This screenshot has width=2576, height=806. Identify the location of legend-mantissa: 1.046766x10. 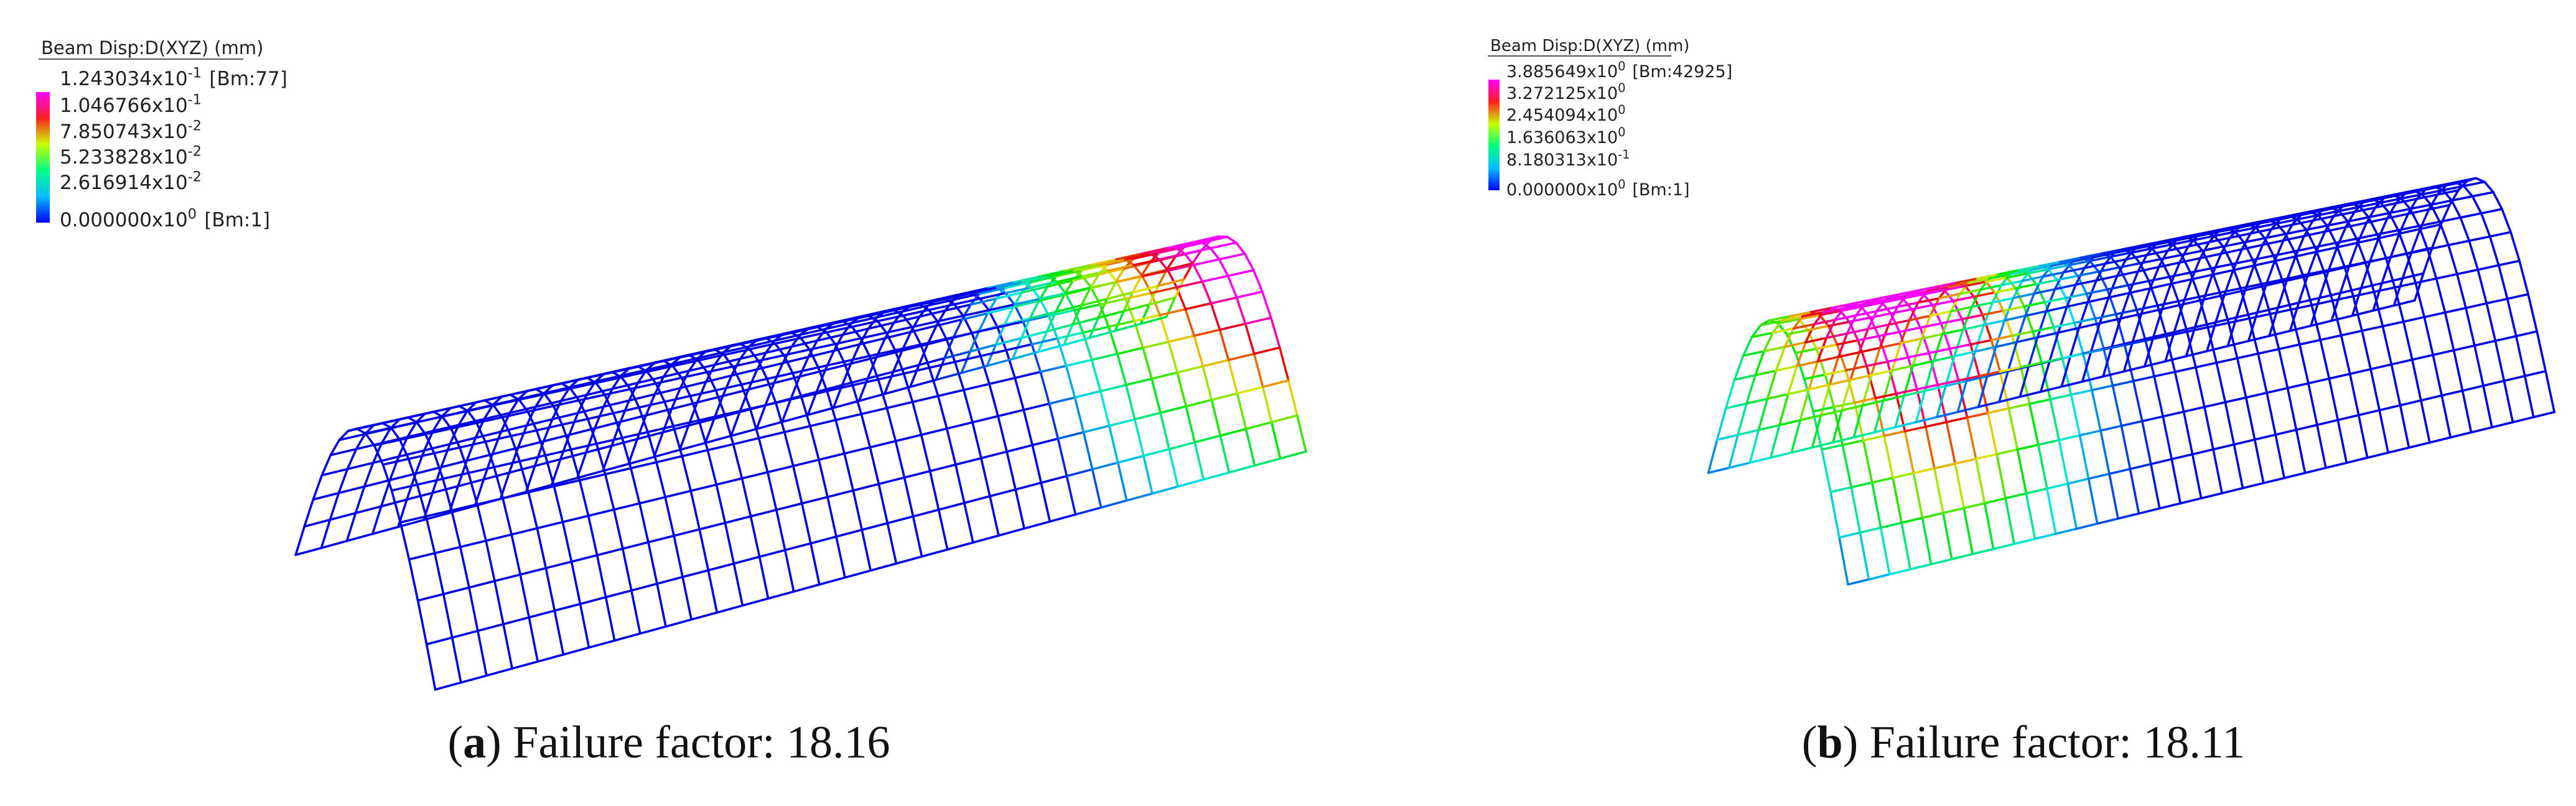
(124, 106).